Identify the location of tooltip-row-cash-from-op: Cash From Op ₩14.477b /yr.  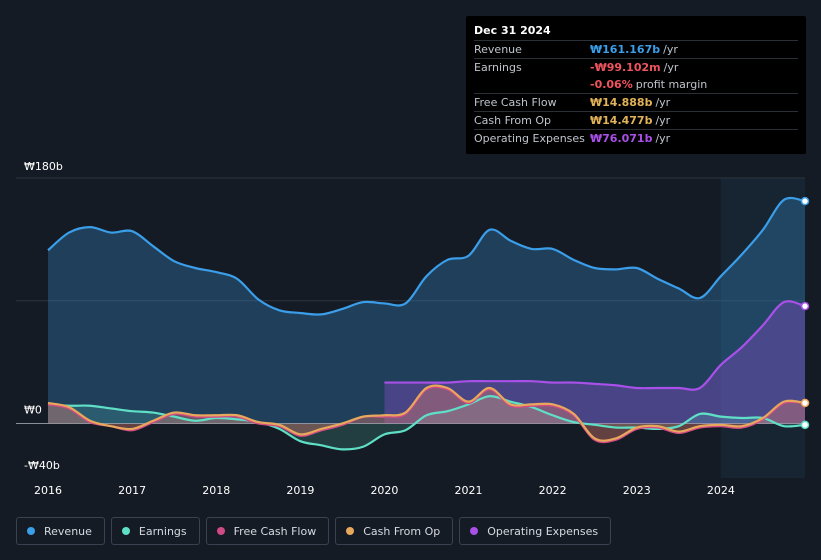
(636, 120).